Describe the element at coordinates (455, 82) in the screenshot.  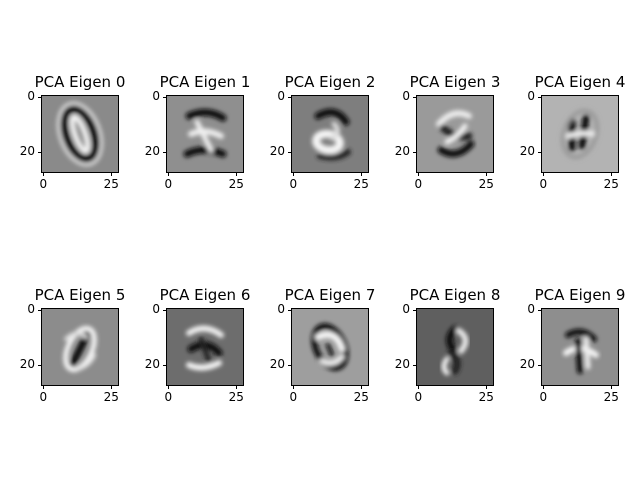
I see `subplot-title: PCA Eigen 3` at that location.